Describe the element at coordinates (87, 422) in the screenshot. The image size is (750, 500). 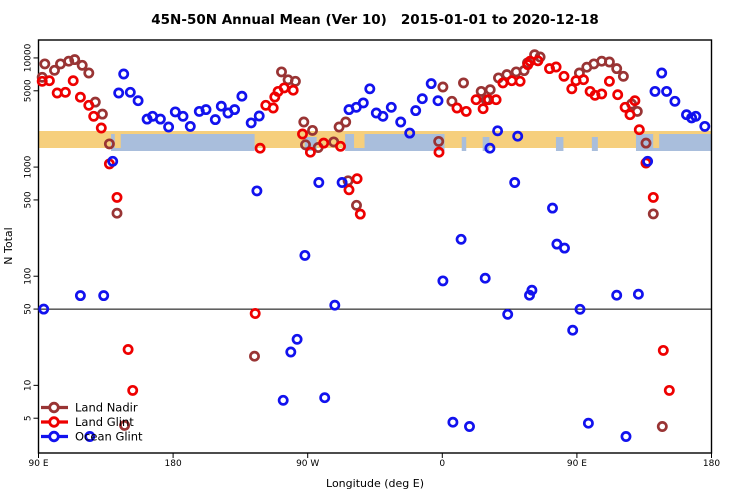
I see `legend-item-land-glint: Land Glint` at that location.